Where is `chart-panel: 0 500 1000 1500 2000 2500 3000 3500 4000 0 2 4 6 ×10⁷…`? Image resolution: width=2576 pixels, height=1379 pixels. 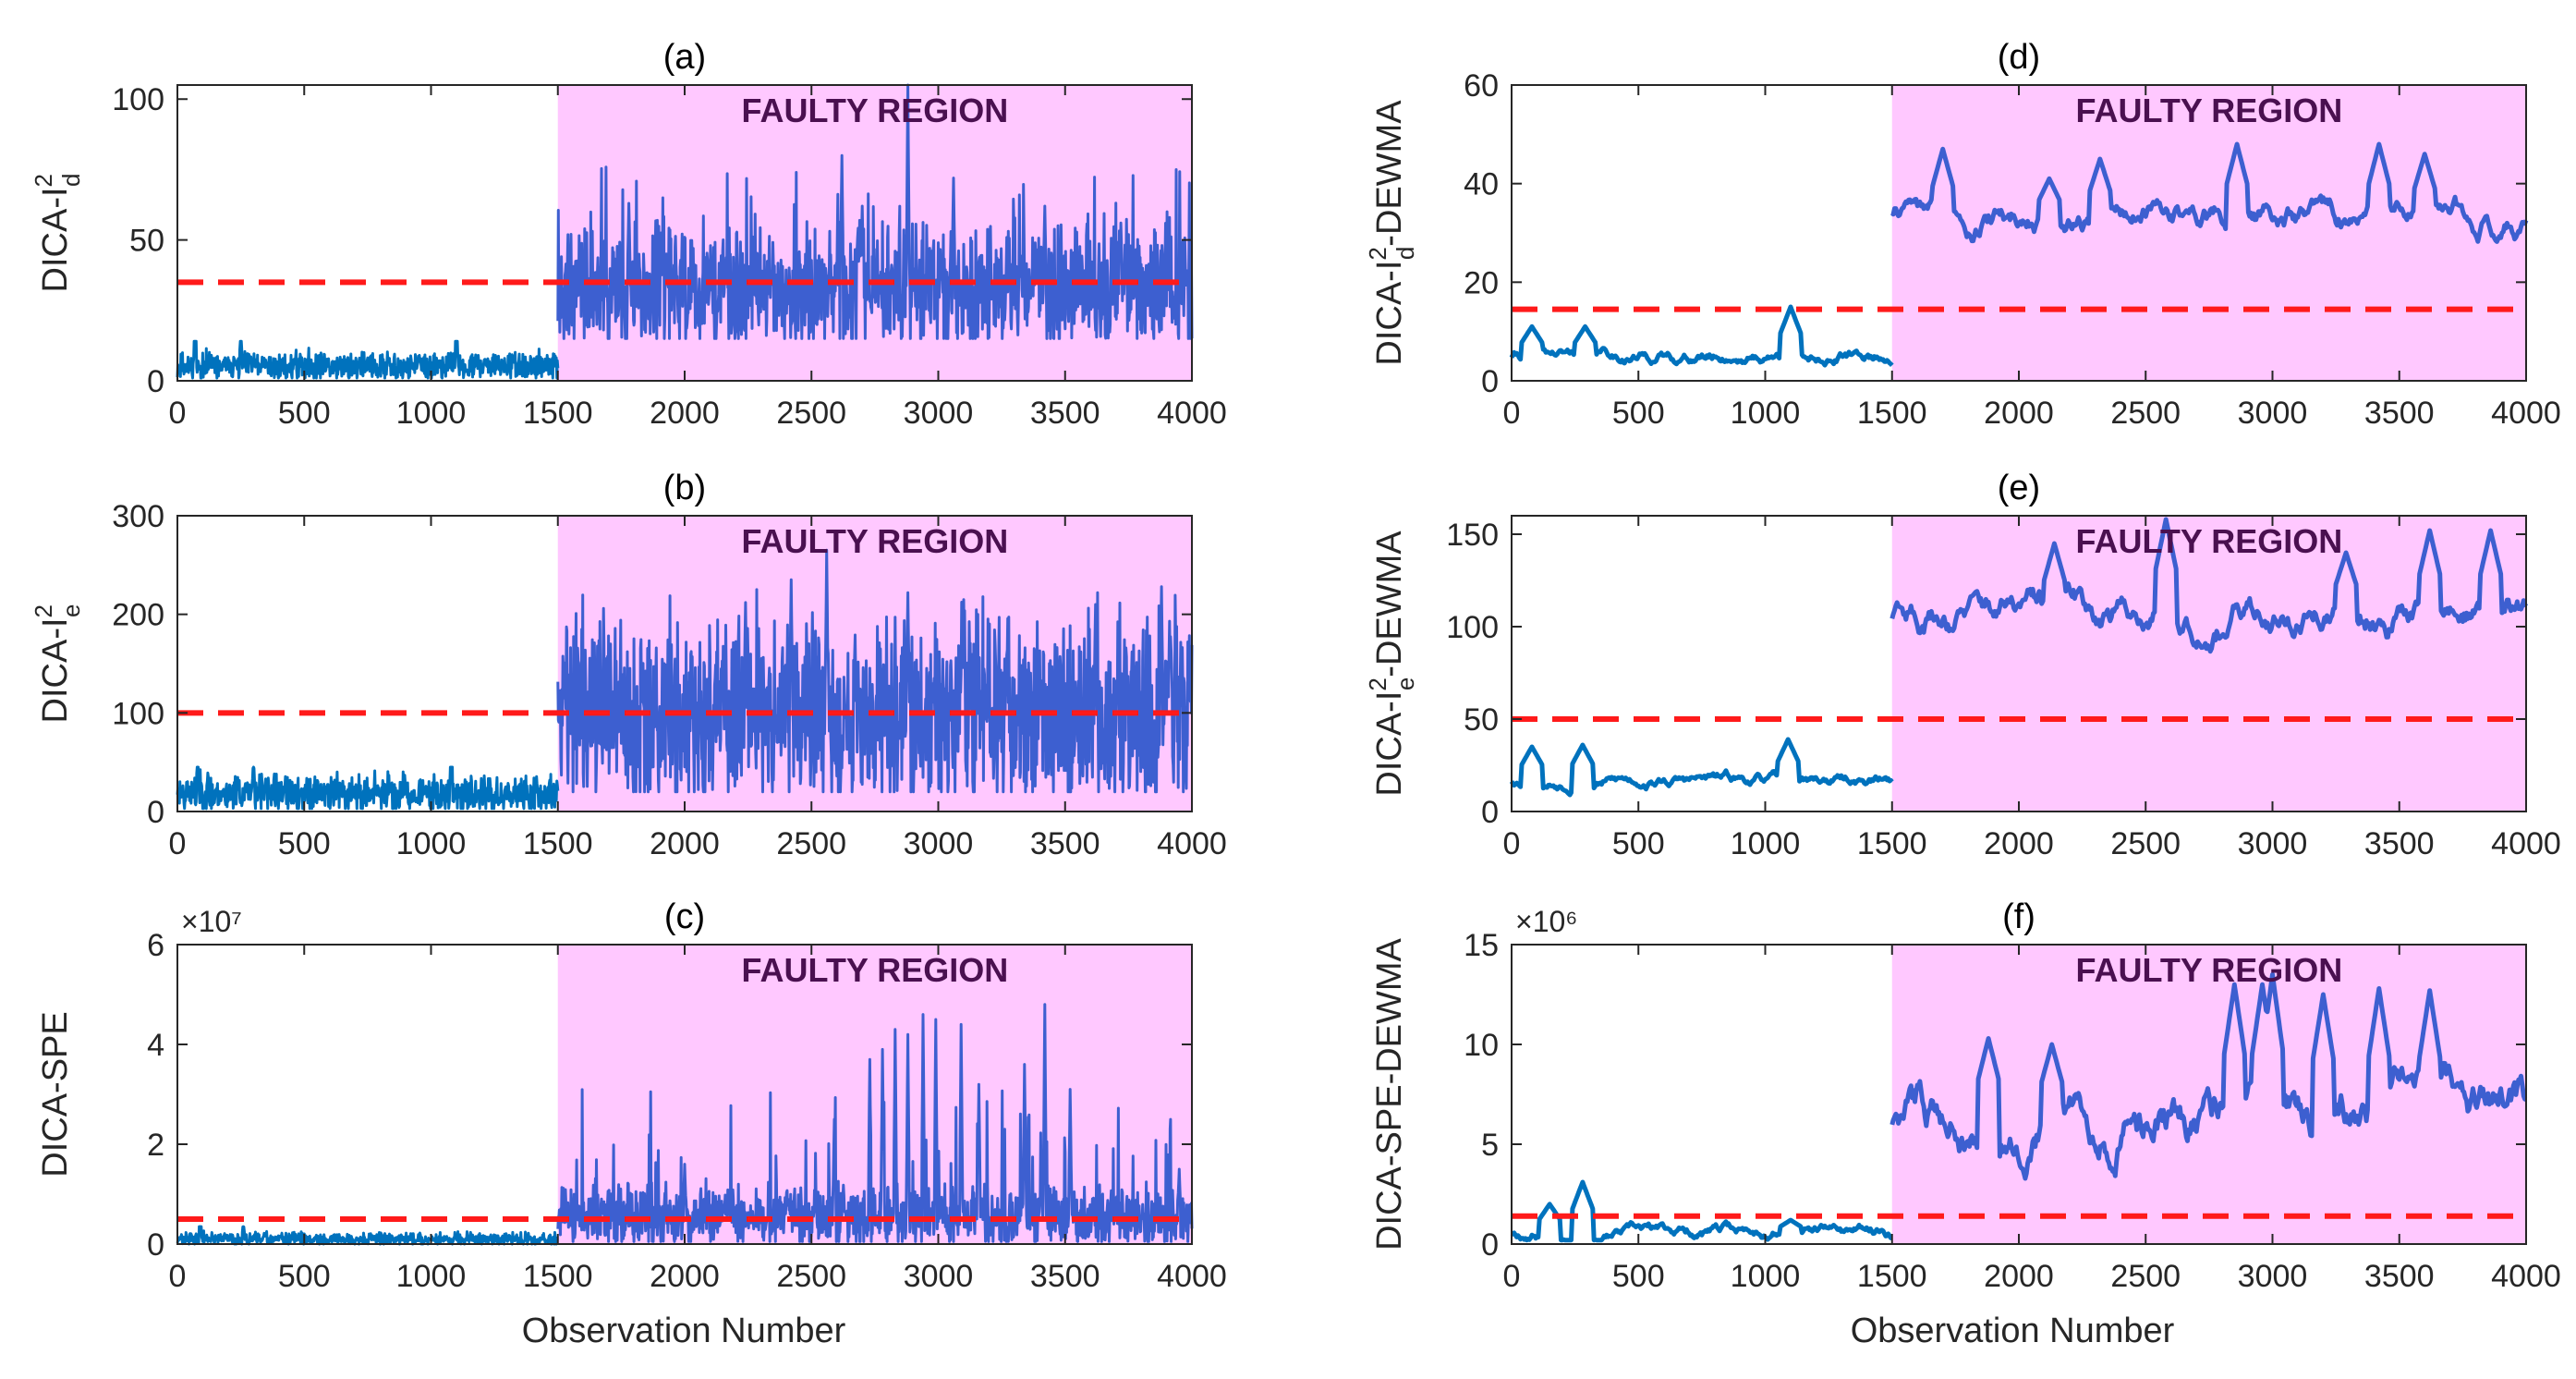
chart-panel: 0 500 1000 1500 2000 2500 3000 3500 4000 0 2 4 6 ×10⁷… is located at coordinates (631, 1095).